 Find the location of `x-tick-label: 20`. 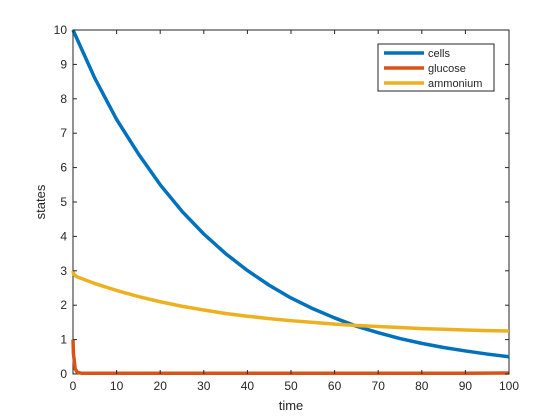

x-tick-label: 20 is located at coordinates (161, 386).